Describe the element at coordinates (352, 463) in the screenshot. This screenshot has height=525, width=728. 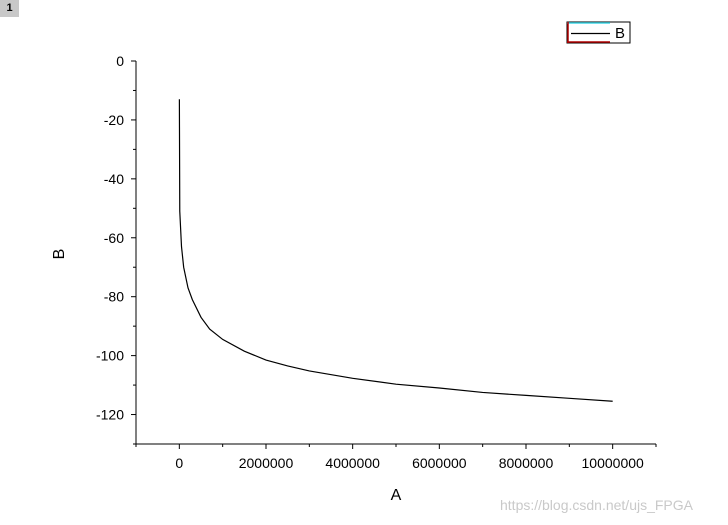
I see `x-tick-label: 4000000` at that location.